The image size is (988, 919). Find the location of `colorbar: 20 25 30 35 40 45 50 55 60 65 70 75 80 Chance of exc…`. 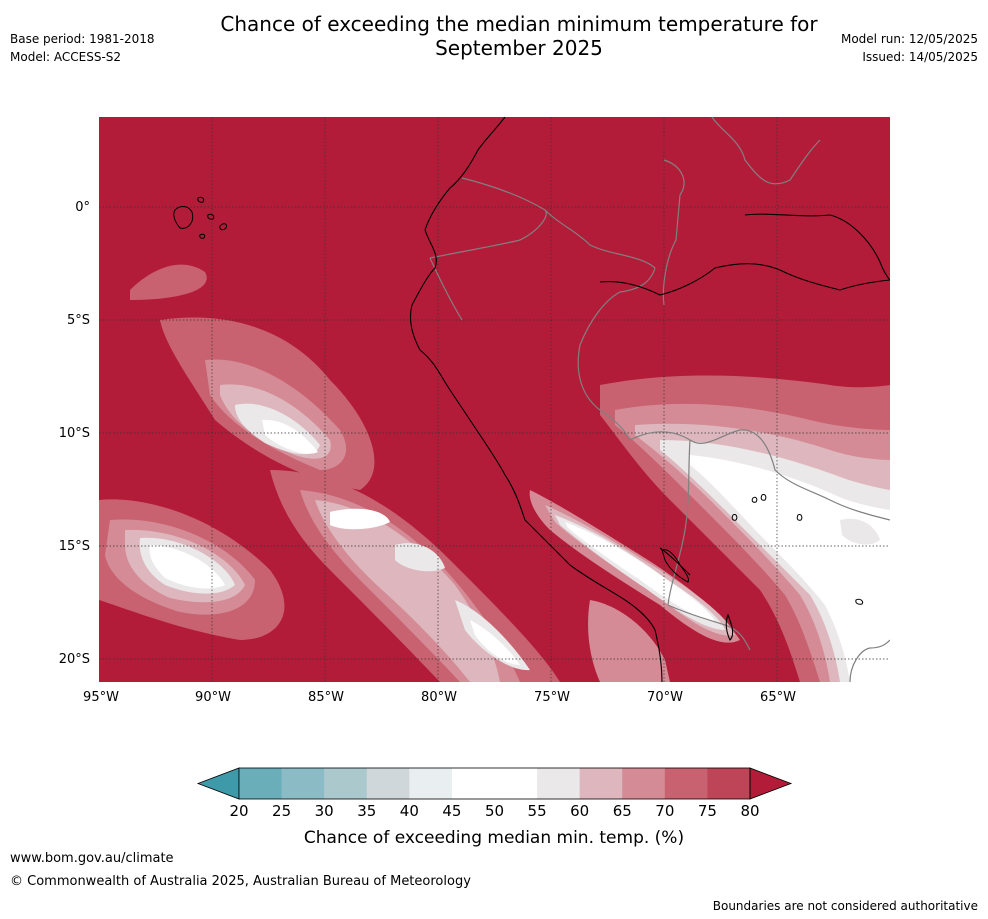

colorbar: 20 25 30 35 40 45 50 55 60 65 70 75 80 Chance of exc… is located at coordinates (494, 807).